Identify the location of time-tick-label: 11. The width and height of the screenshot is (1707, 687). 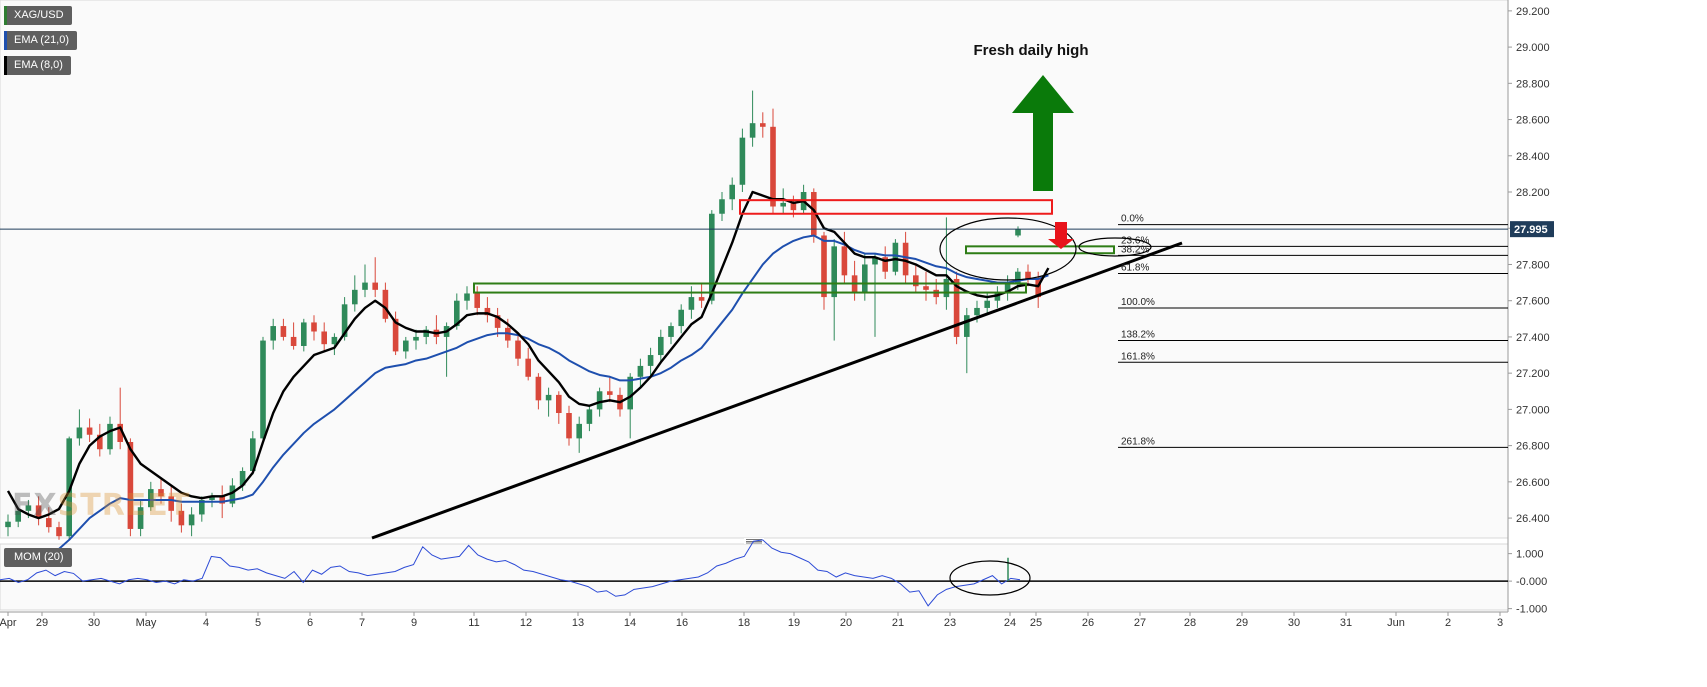
(473, 623).